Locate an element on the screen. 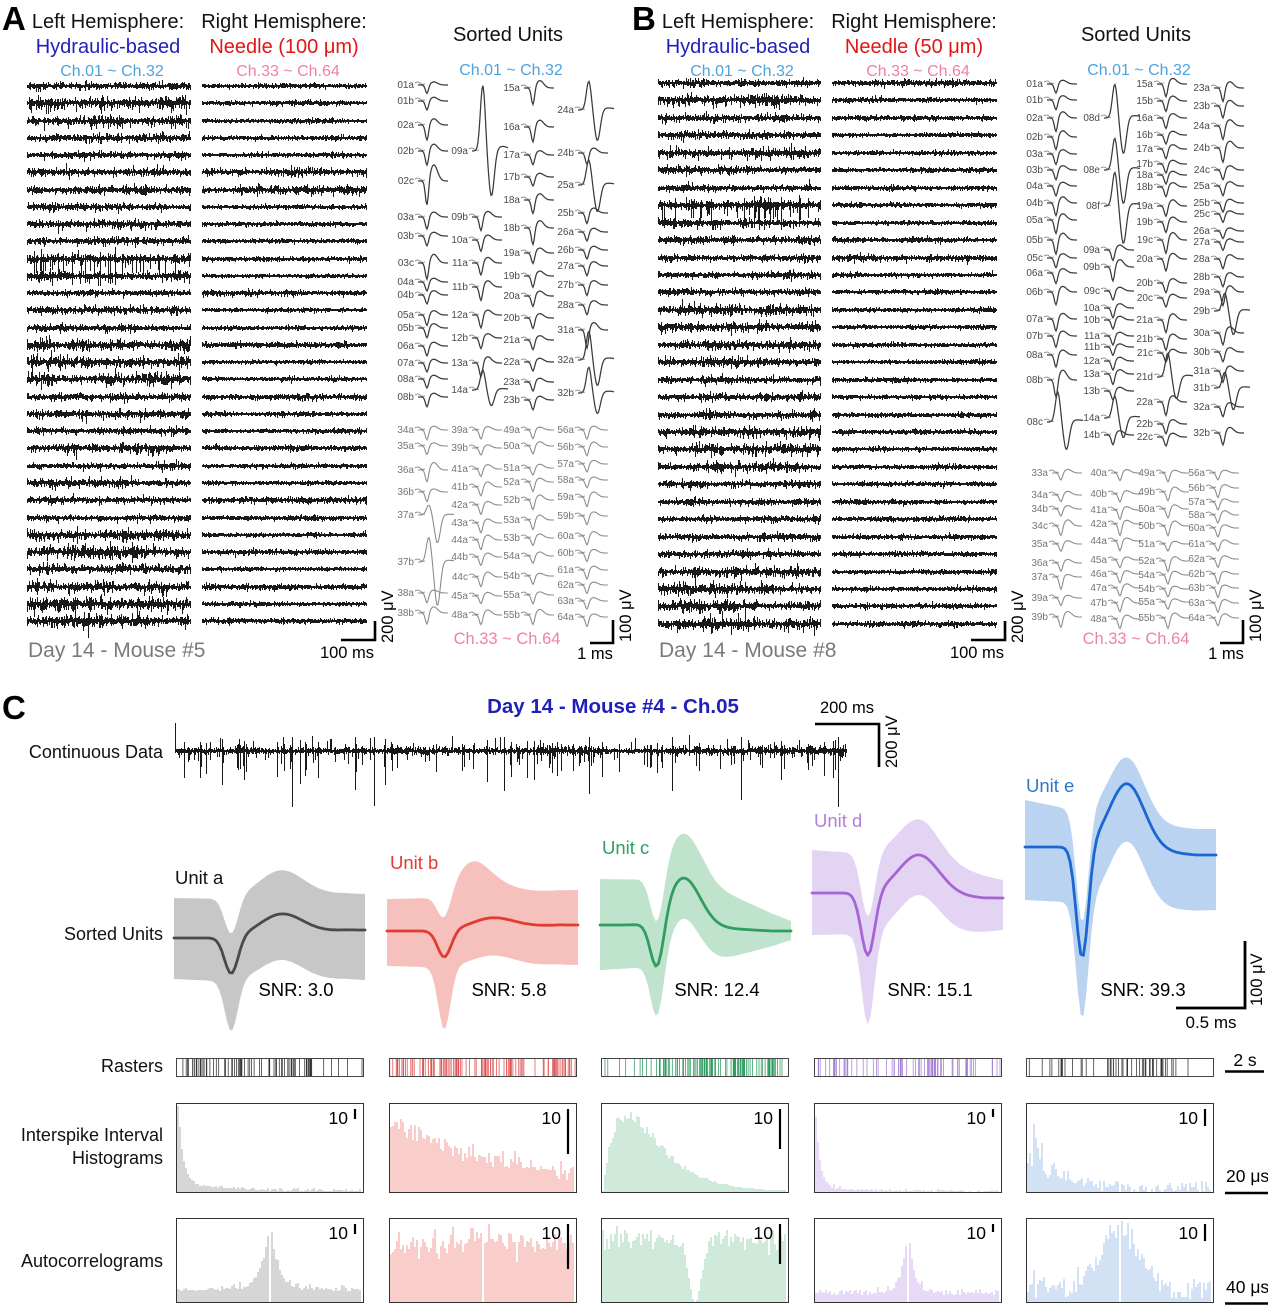 The width and height of the screenshot is (1268, 1312). svg-text: 41b is located at coordinates (459, 487).